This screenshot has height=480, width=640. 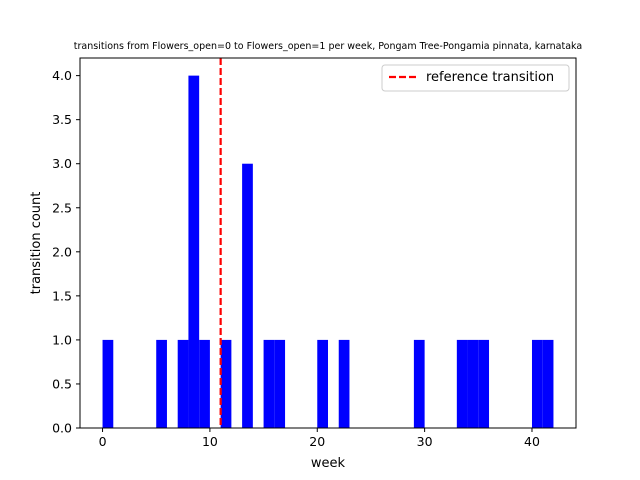 I want to click on y-tick-label: 1.0, so click(x=62, y=339).